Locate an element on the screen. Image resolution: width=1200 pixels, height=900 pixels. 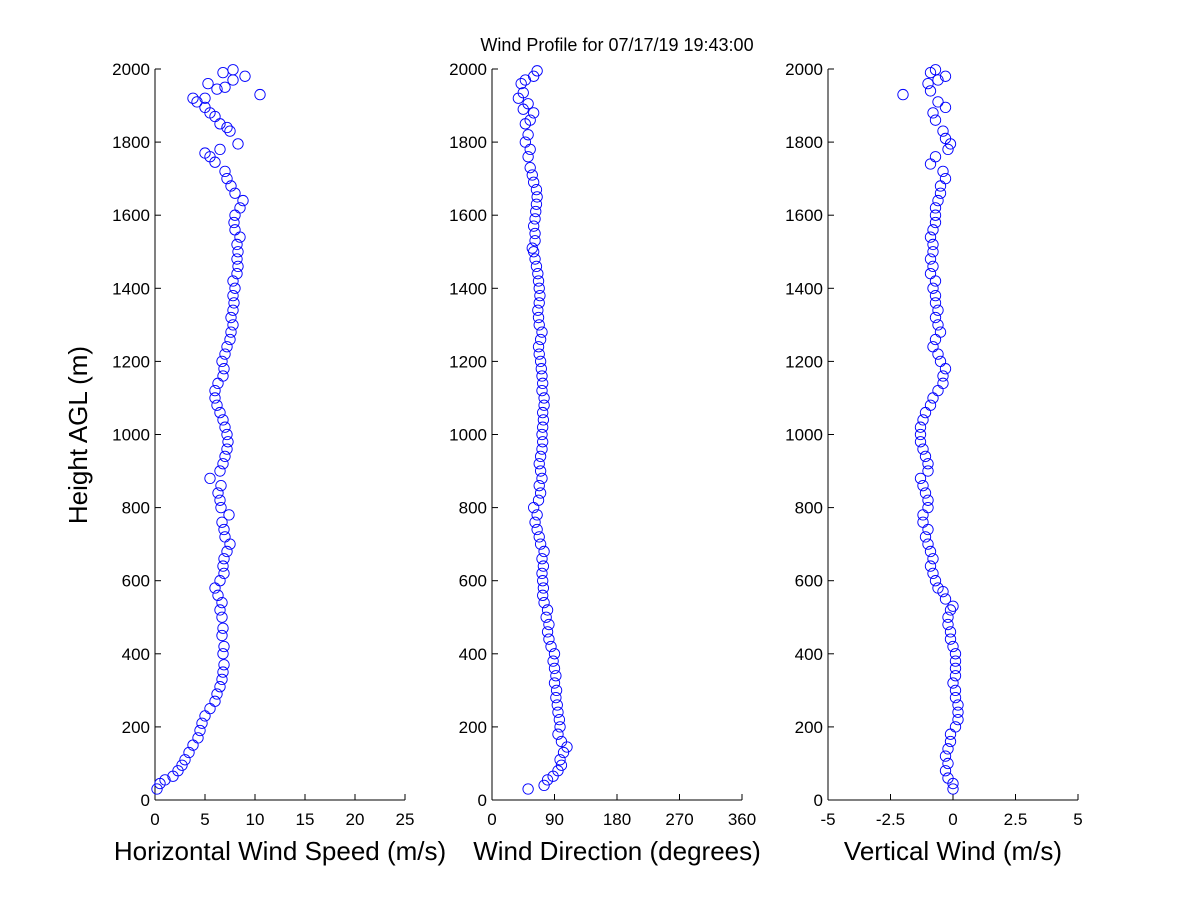
y-tick-label: 600 is located at coordinates (136, 581).